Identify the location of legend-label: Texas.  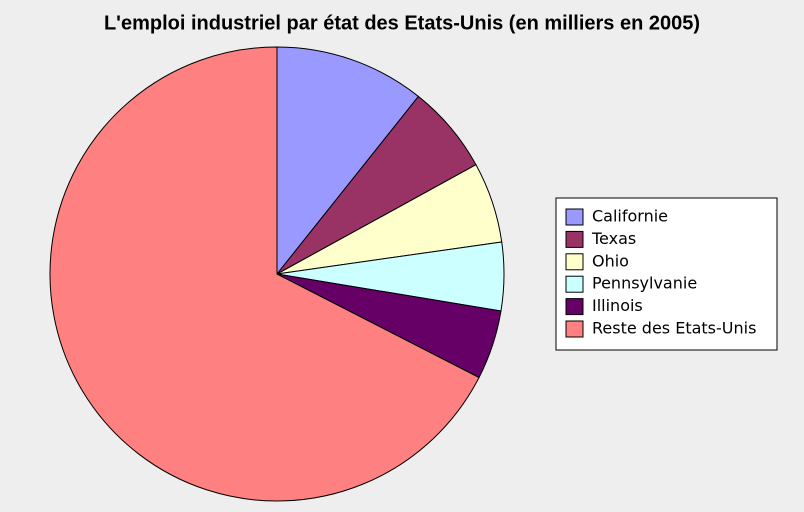
(613, 238).